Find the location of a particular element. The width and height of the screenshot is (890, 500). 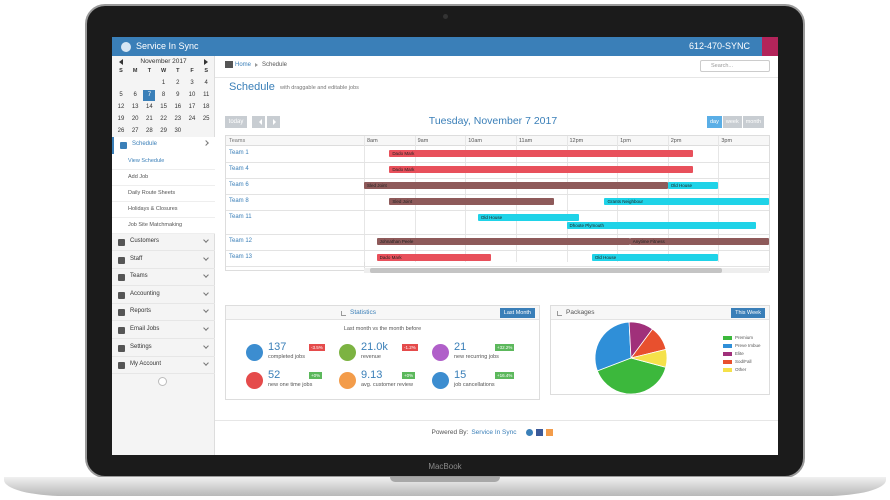

team-label: Team 11 is located at coordinates (240, 217).